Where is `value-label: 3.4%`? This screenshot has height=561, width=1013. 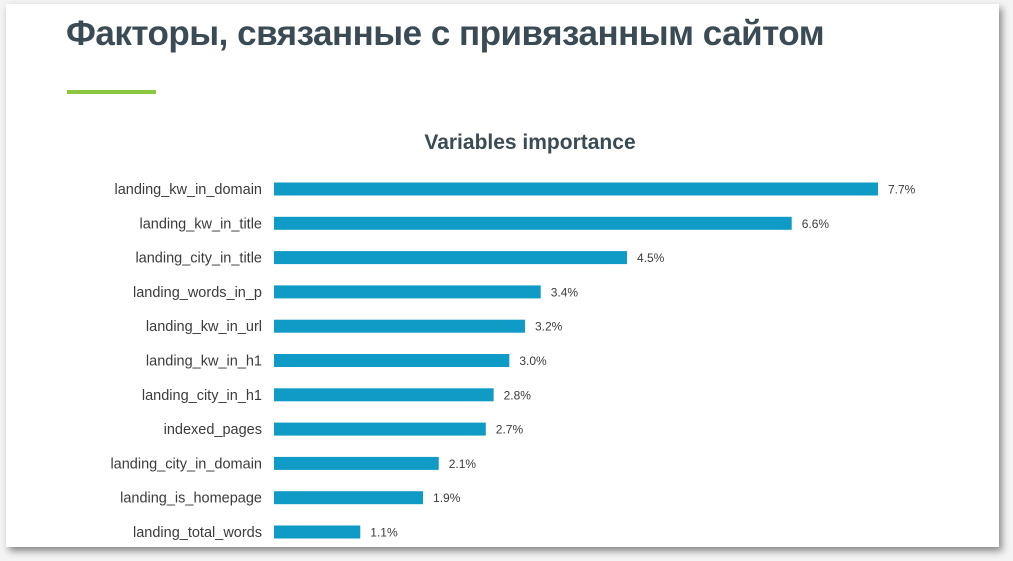 value-label: 3.4% is located at coordinates (565, 292).